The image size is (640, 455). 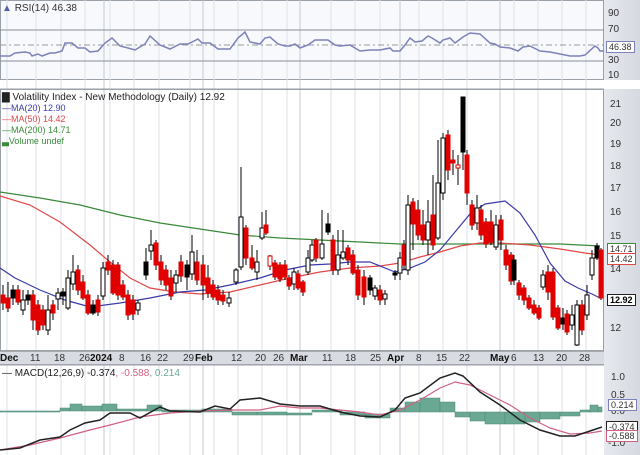 What do you see at coordinates (621, 300) in the screenshot?
I see `last-price-tag: 12.92` at bounding box center [621, 300].